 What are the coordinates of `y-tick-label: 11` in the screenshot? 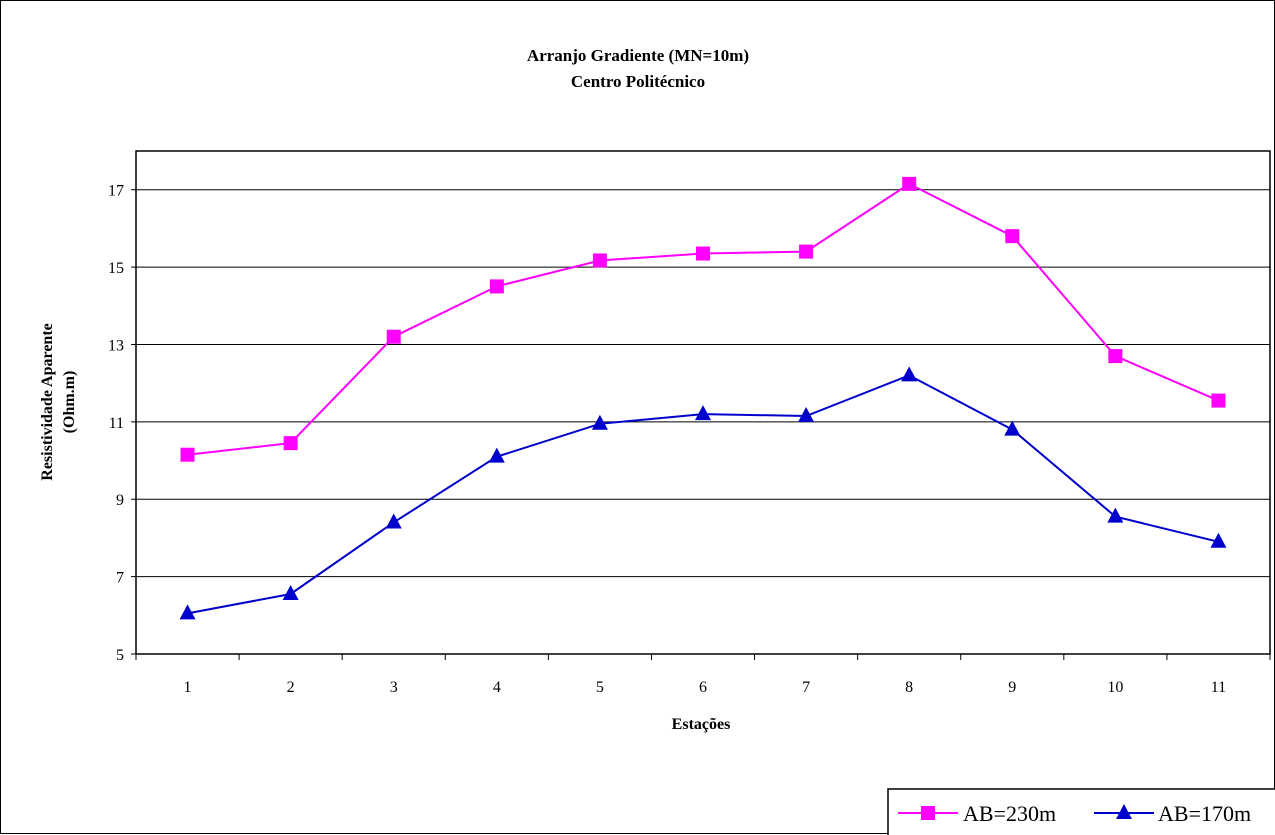 It's located at (116, 423).